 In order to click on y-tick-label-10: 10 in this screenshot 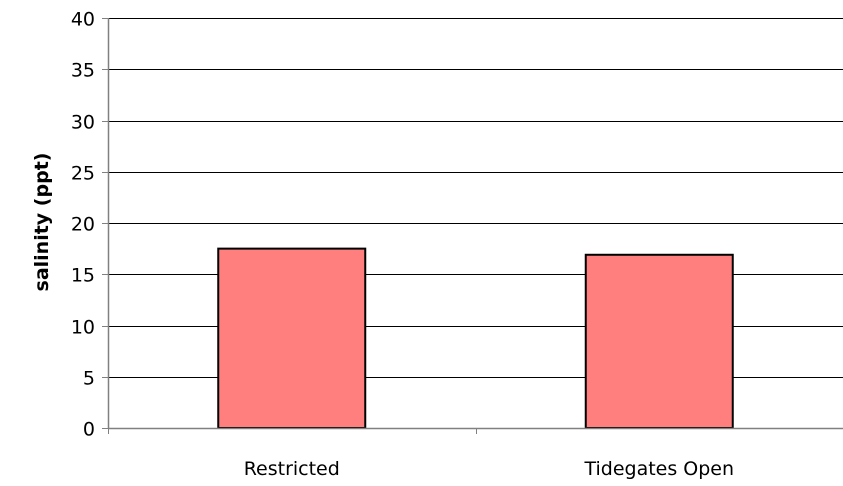, I will do `click(83, 328)`.